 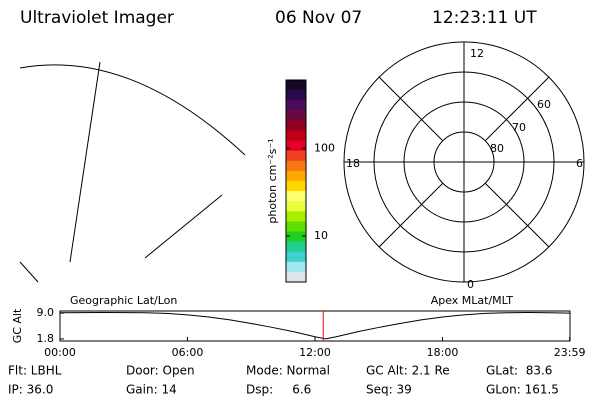 I want to click on info-text: GC Alt: 2.1 Re, so click(x=408, y=371).